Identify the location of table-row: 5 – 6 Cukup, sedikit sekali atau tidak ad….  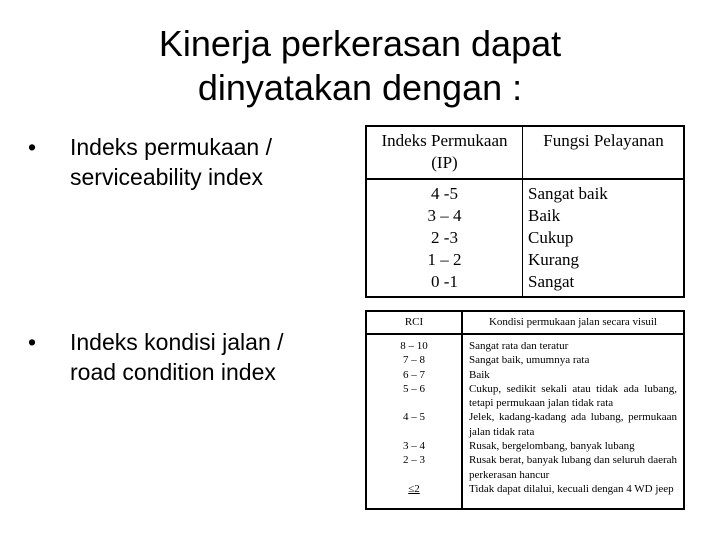
(525, 396).